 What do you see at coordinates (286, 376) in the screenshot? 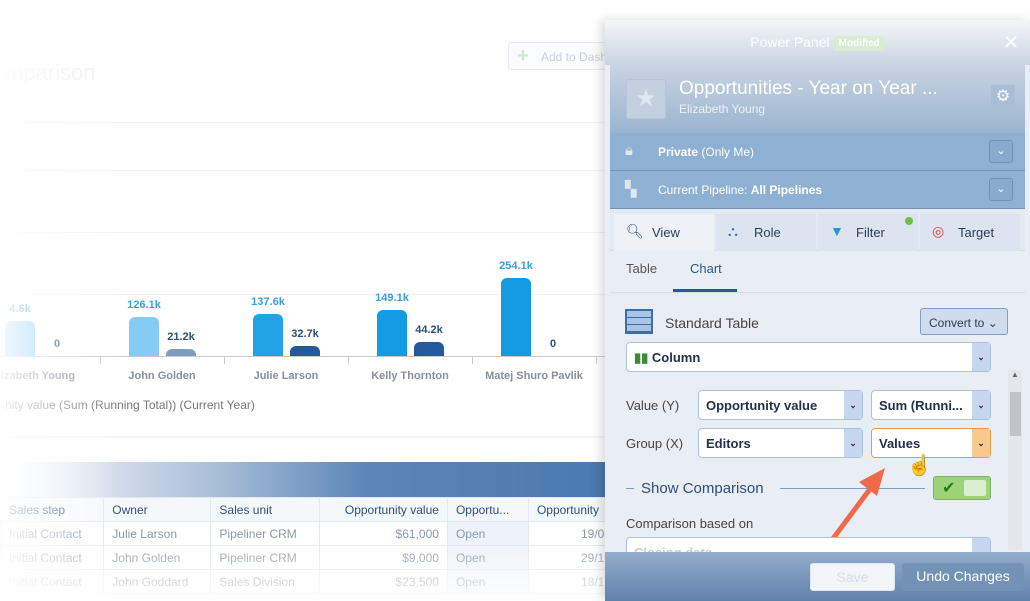
I see `x-tick-label: Julie Larson` at bounding box center [286, 376].